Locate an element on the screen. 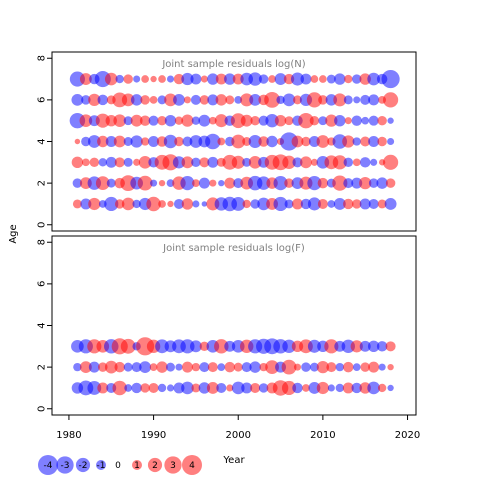 This screenshot has height=480, width=480. y-tick-label: 0 is located at coordinates (42, 409).